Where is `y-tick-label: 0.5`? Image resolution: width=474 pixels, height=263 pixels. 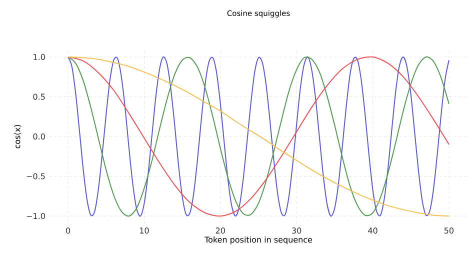
y-tick-label: 0.5 is located at coordinates (39, 97).